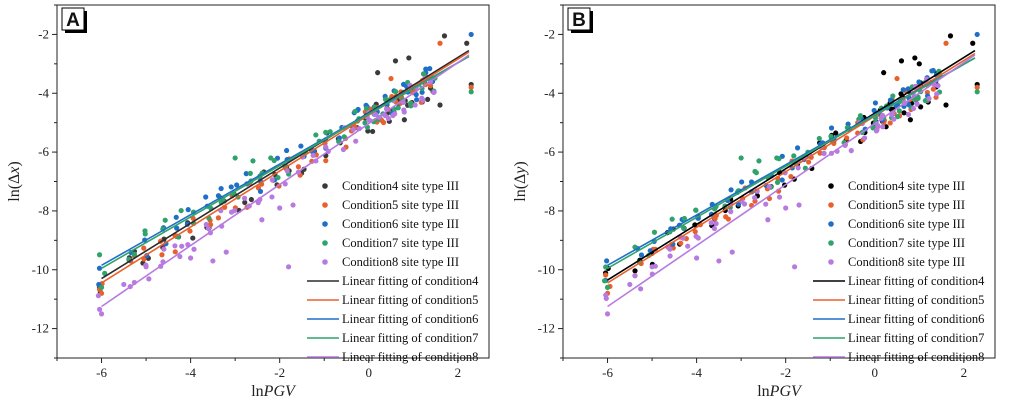  I want to click on y-axis-label: ln(Δx), so click(14, 181).